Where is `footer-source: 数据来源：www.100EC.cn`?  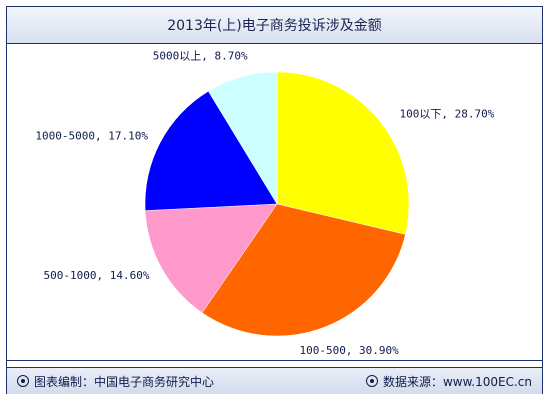
footer-source: 数据来源：www.100EC.cn is located at coordinates (448, 381).